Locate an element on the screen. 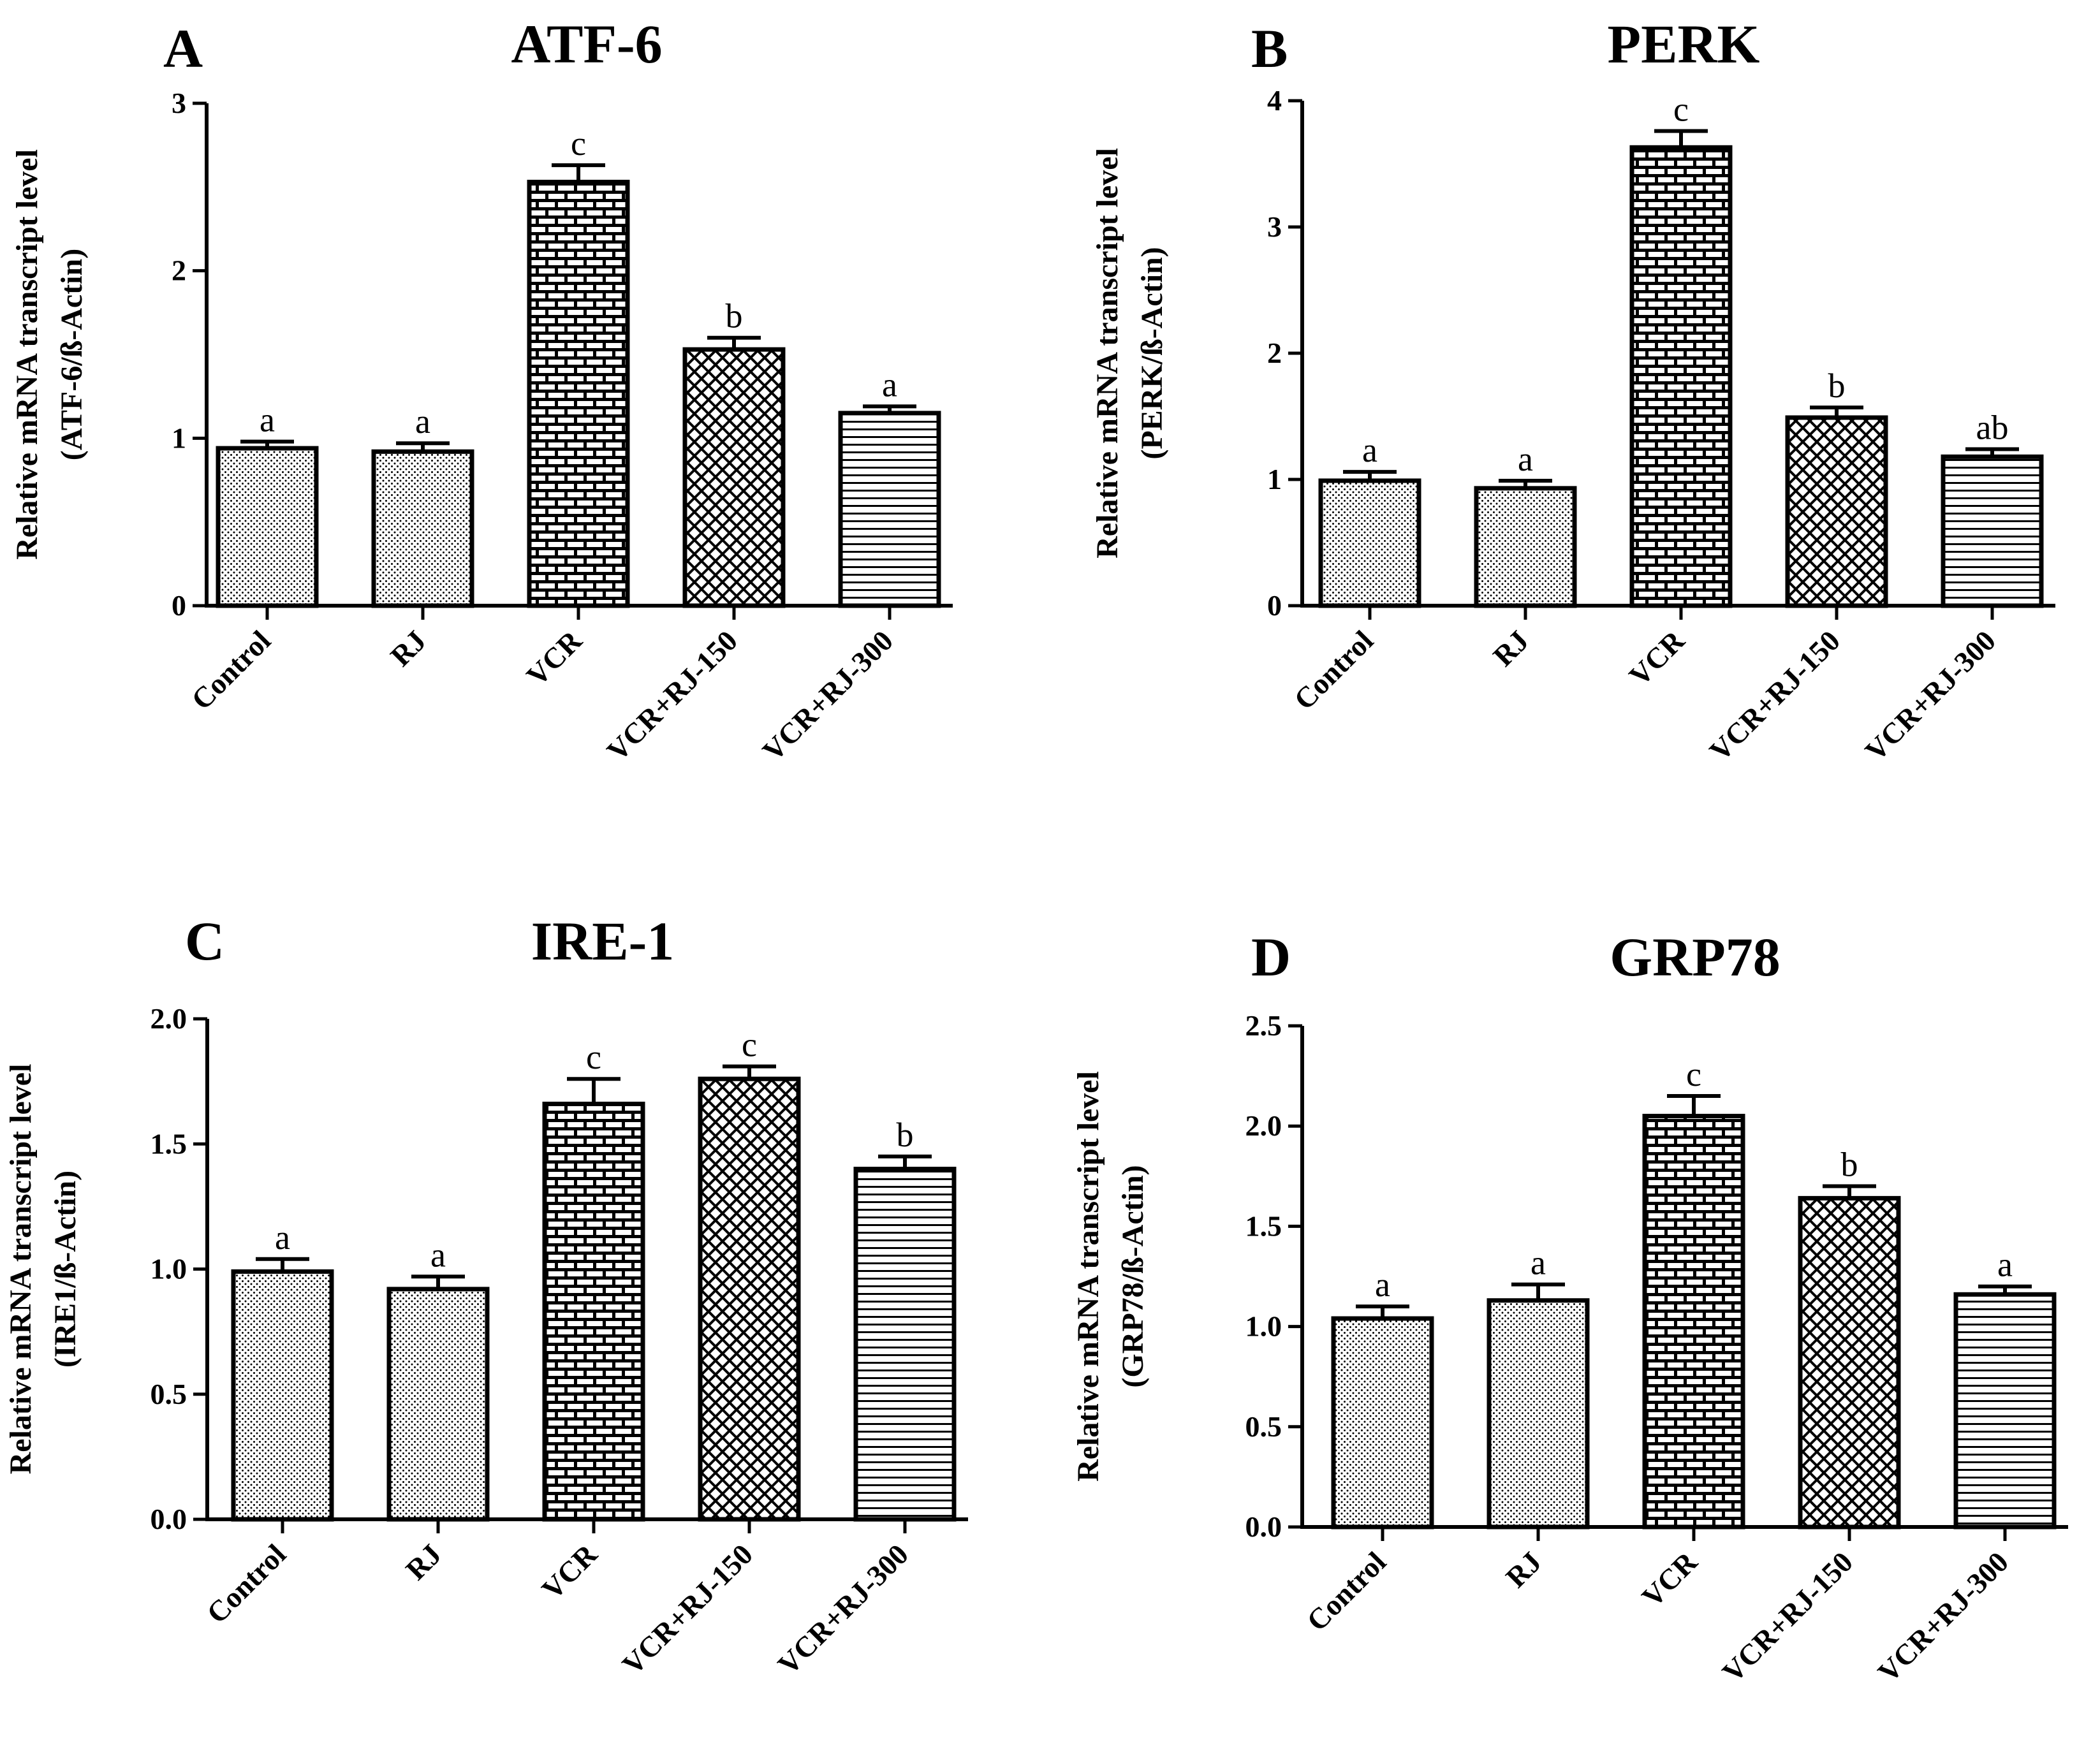 Image resolution: width=2100 pixels, height=1738 pixels. panel-letter: D is located at coordinates (1271, 957).